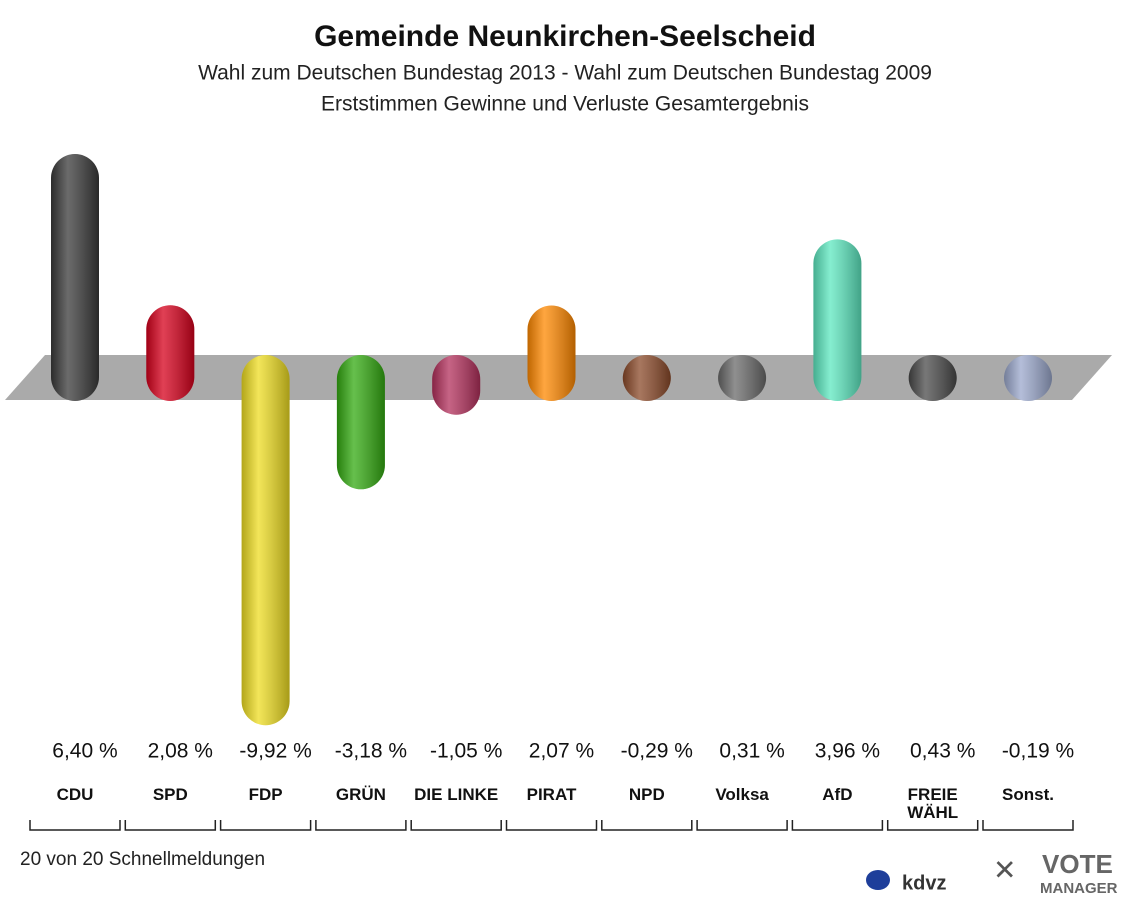  I want to click on value-label: 2,07 %, so click(561, 751).